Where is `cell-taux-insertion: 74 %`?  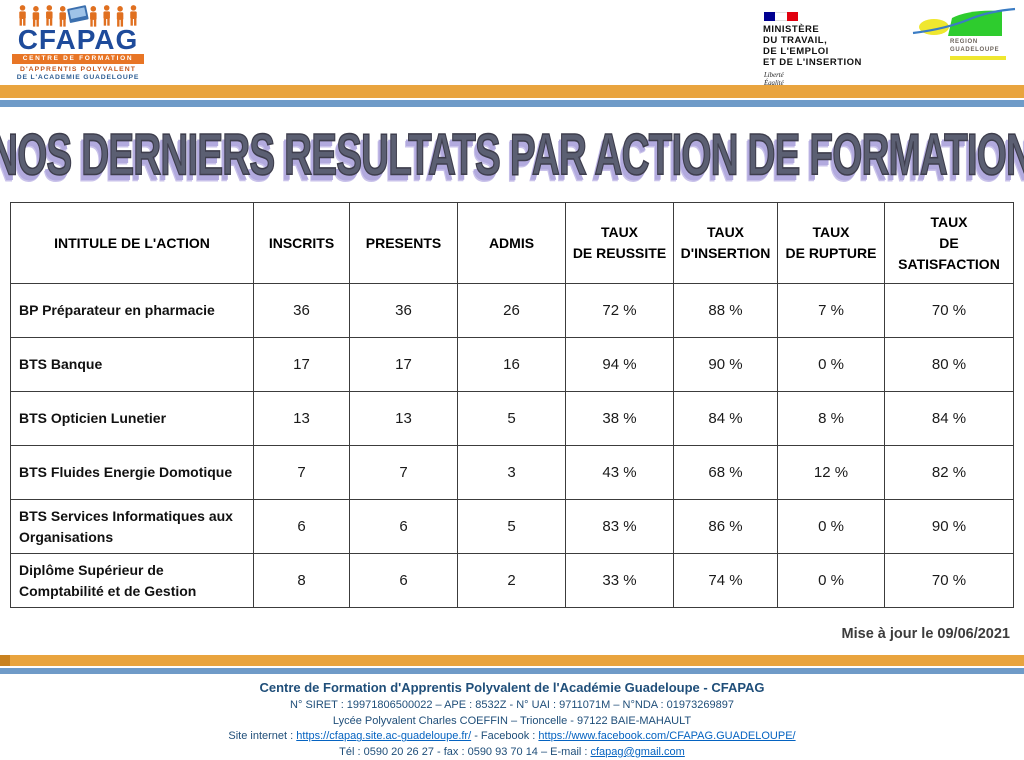 cell-taux-insertion: 74 % is located at coordinates (725, 580).